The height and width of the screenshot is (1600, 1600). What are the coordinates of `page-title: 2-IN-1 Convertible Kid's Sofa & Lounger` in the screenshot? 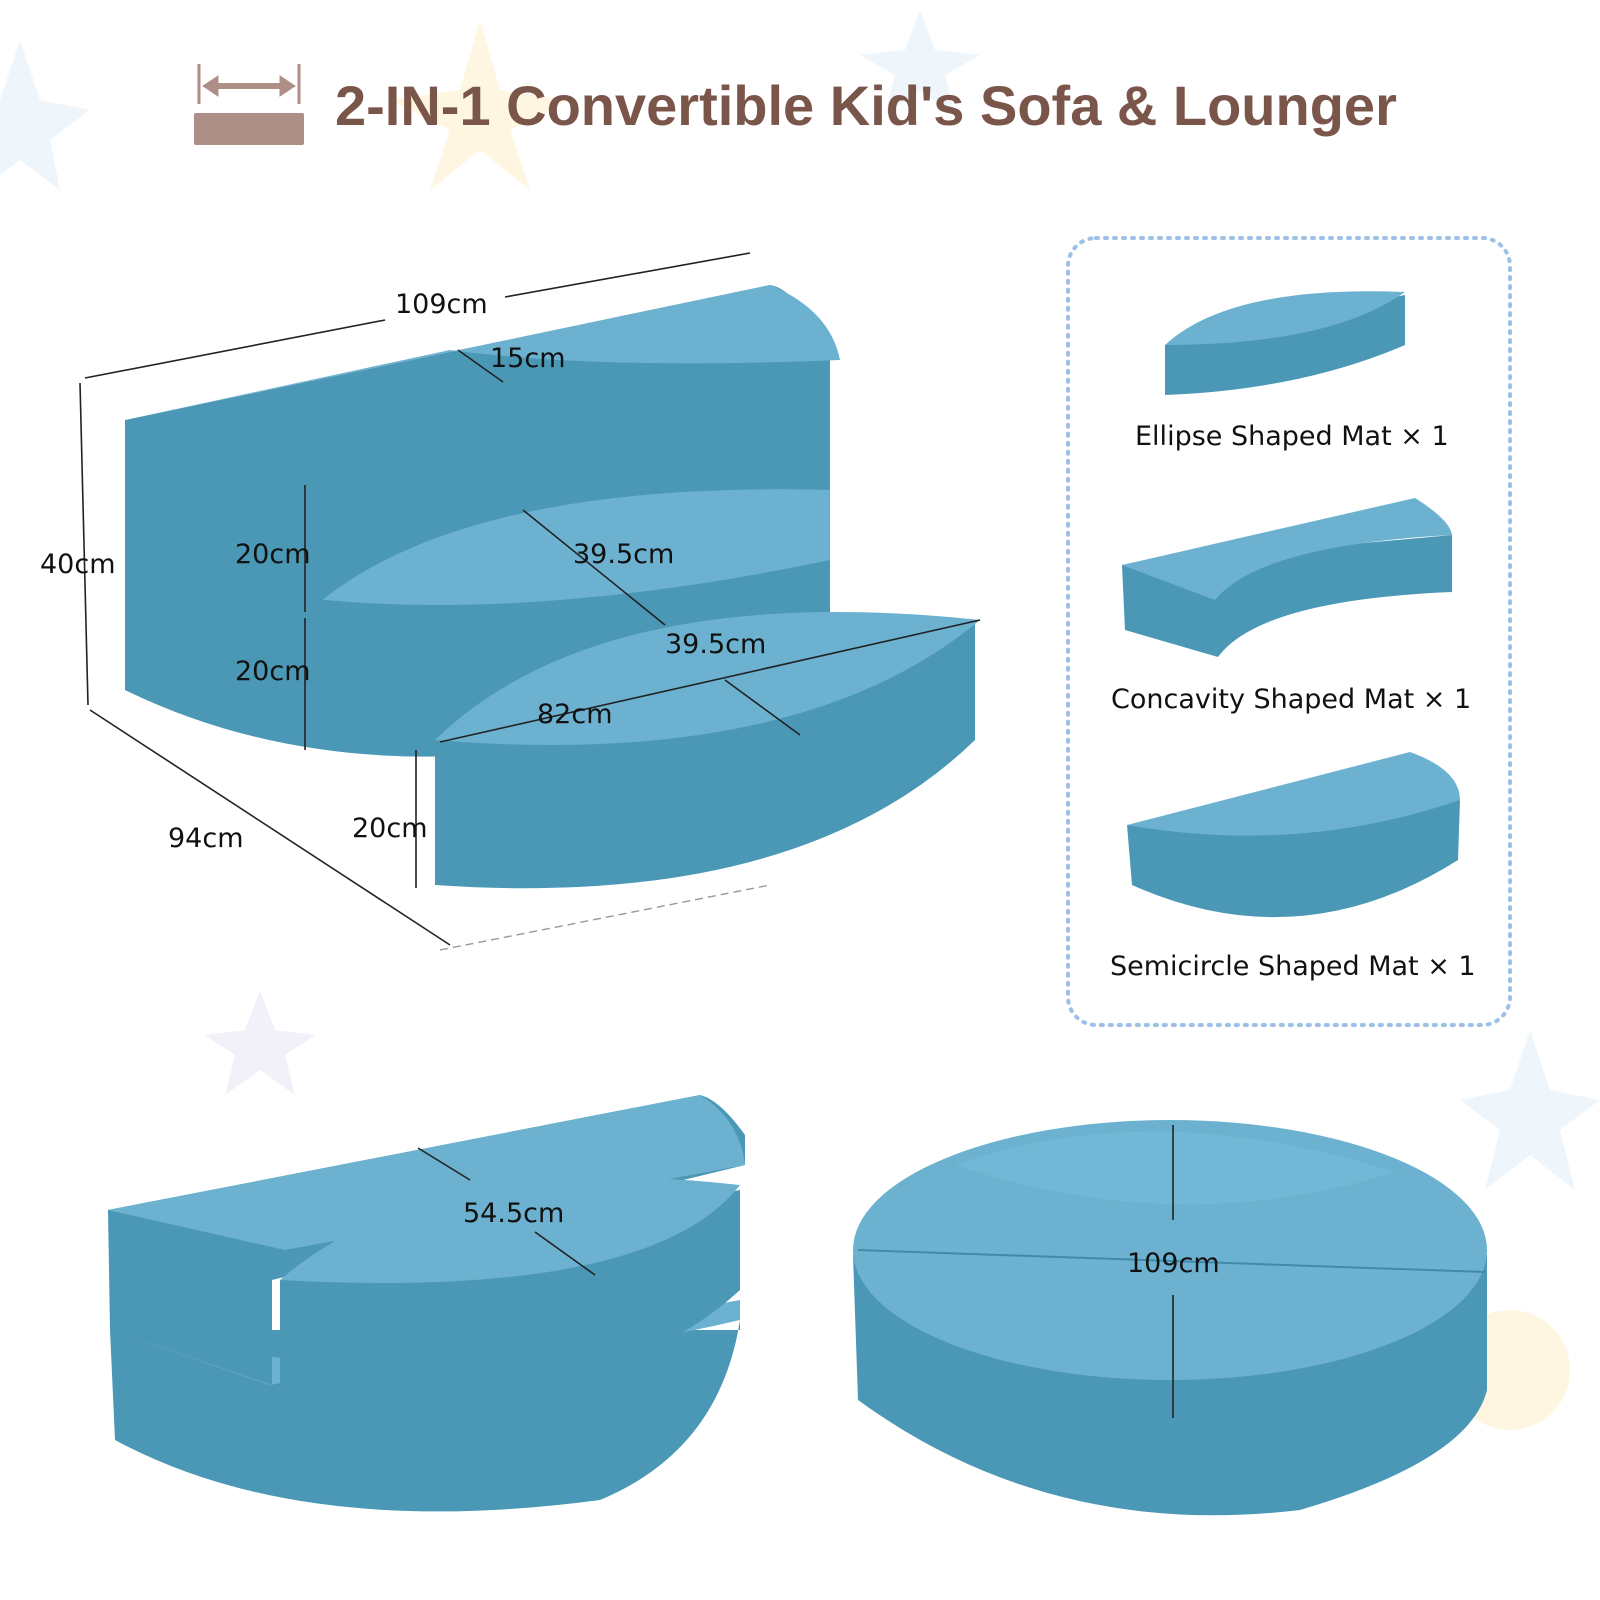 It's located at (866, 105).